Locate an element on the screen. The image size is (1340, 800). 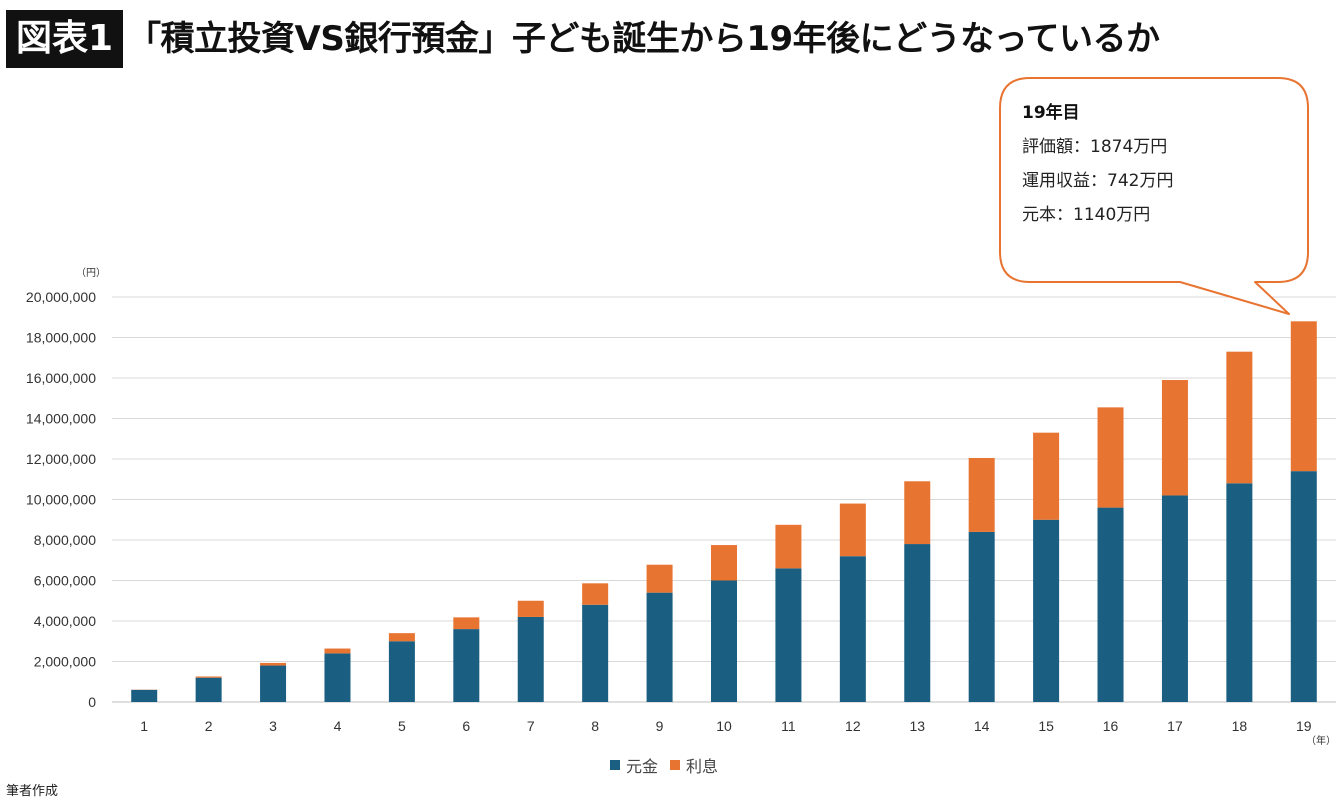
callout-returns: 運用収益：742万円 is located at coordinates (1098, 181).